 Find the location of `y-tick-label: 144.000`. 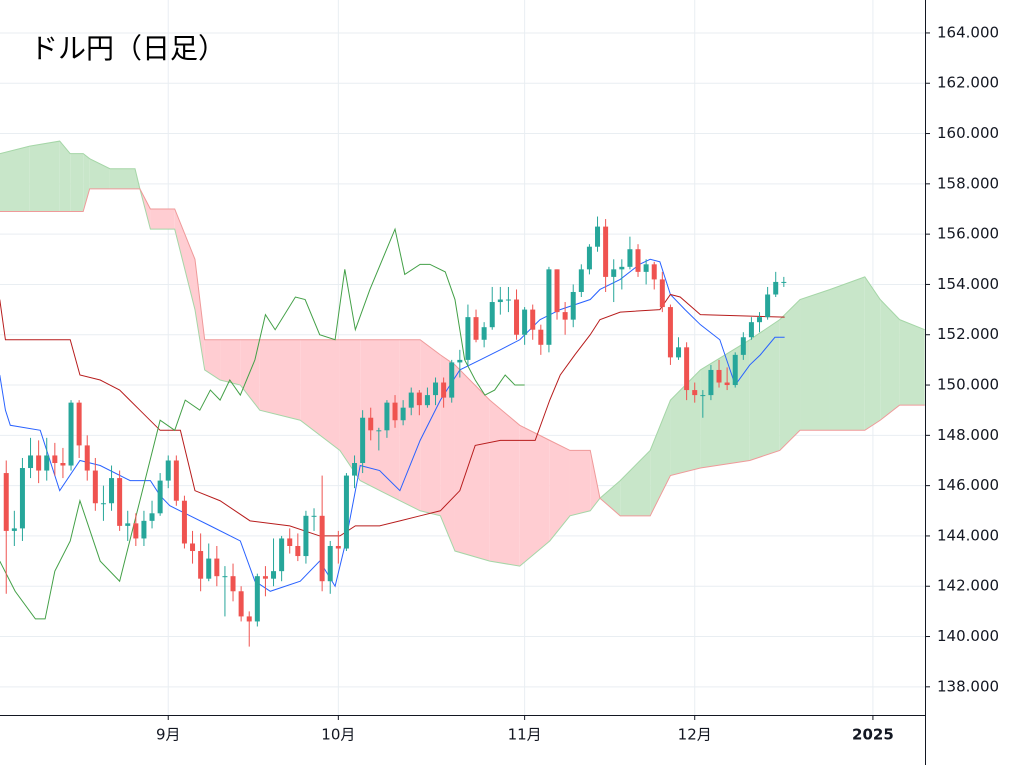

y-tick-label: 144.000 is located at coordinates (968, 535).